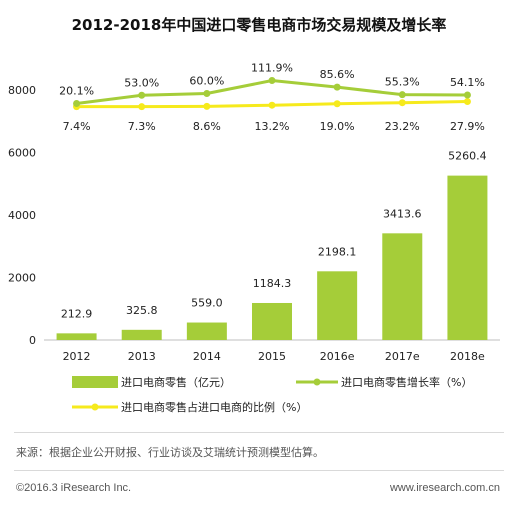 The image size is (518, 507). What do you see at coordinates (95, 407) in the screenshot?
I see `legend-swatch-share-marker` at bounding box center [95, 407].